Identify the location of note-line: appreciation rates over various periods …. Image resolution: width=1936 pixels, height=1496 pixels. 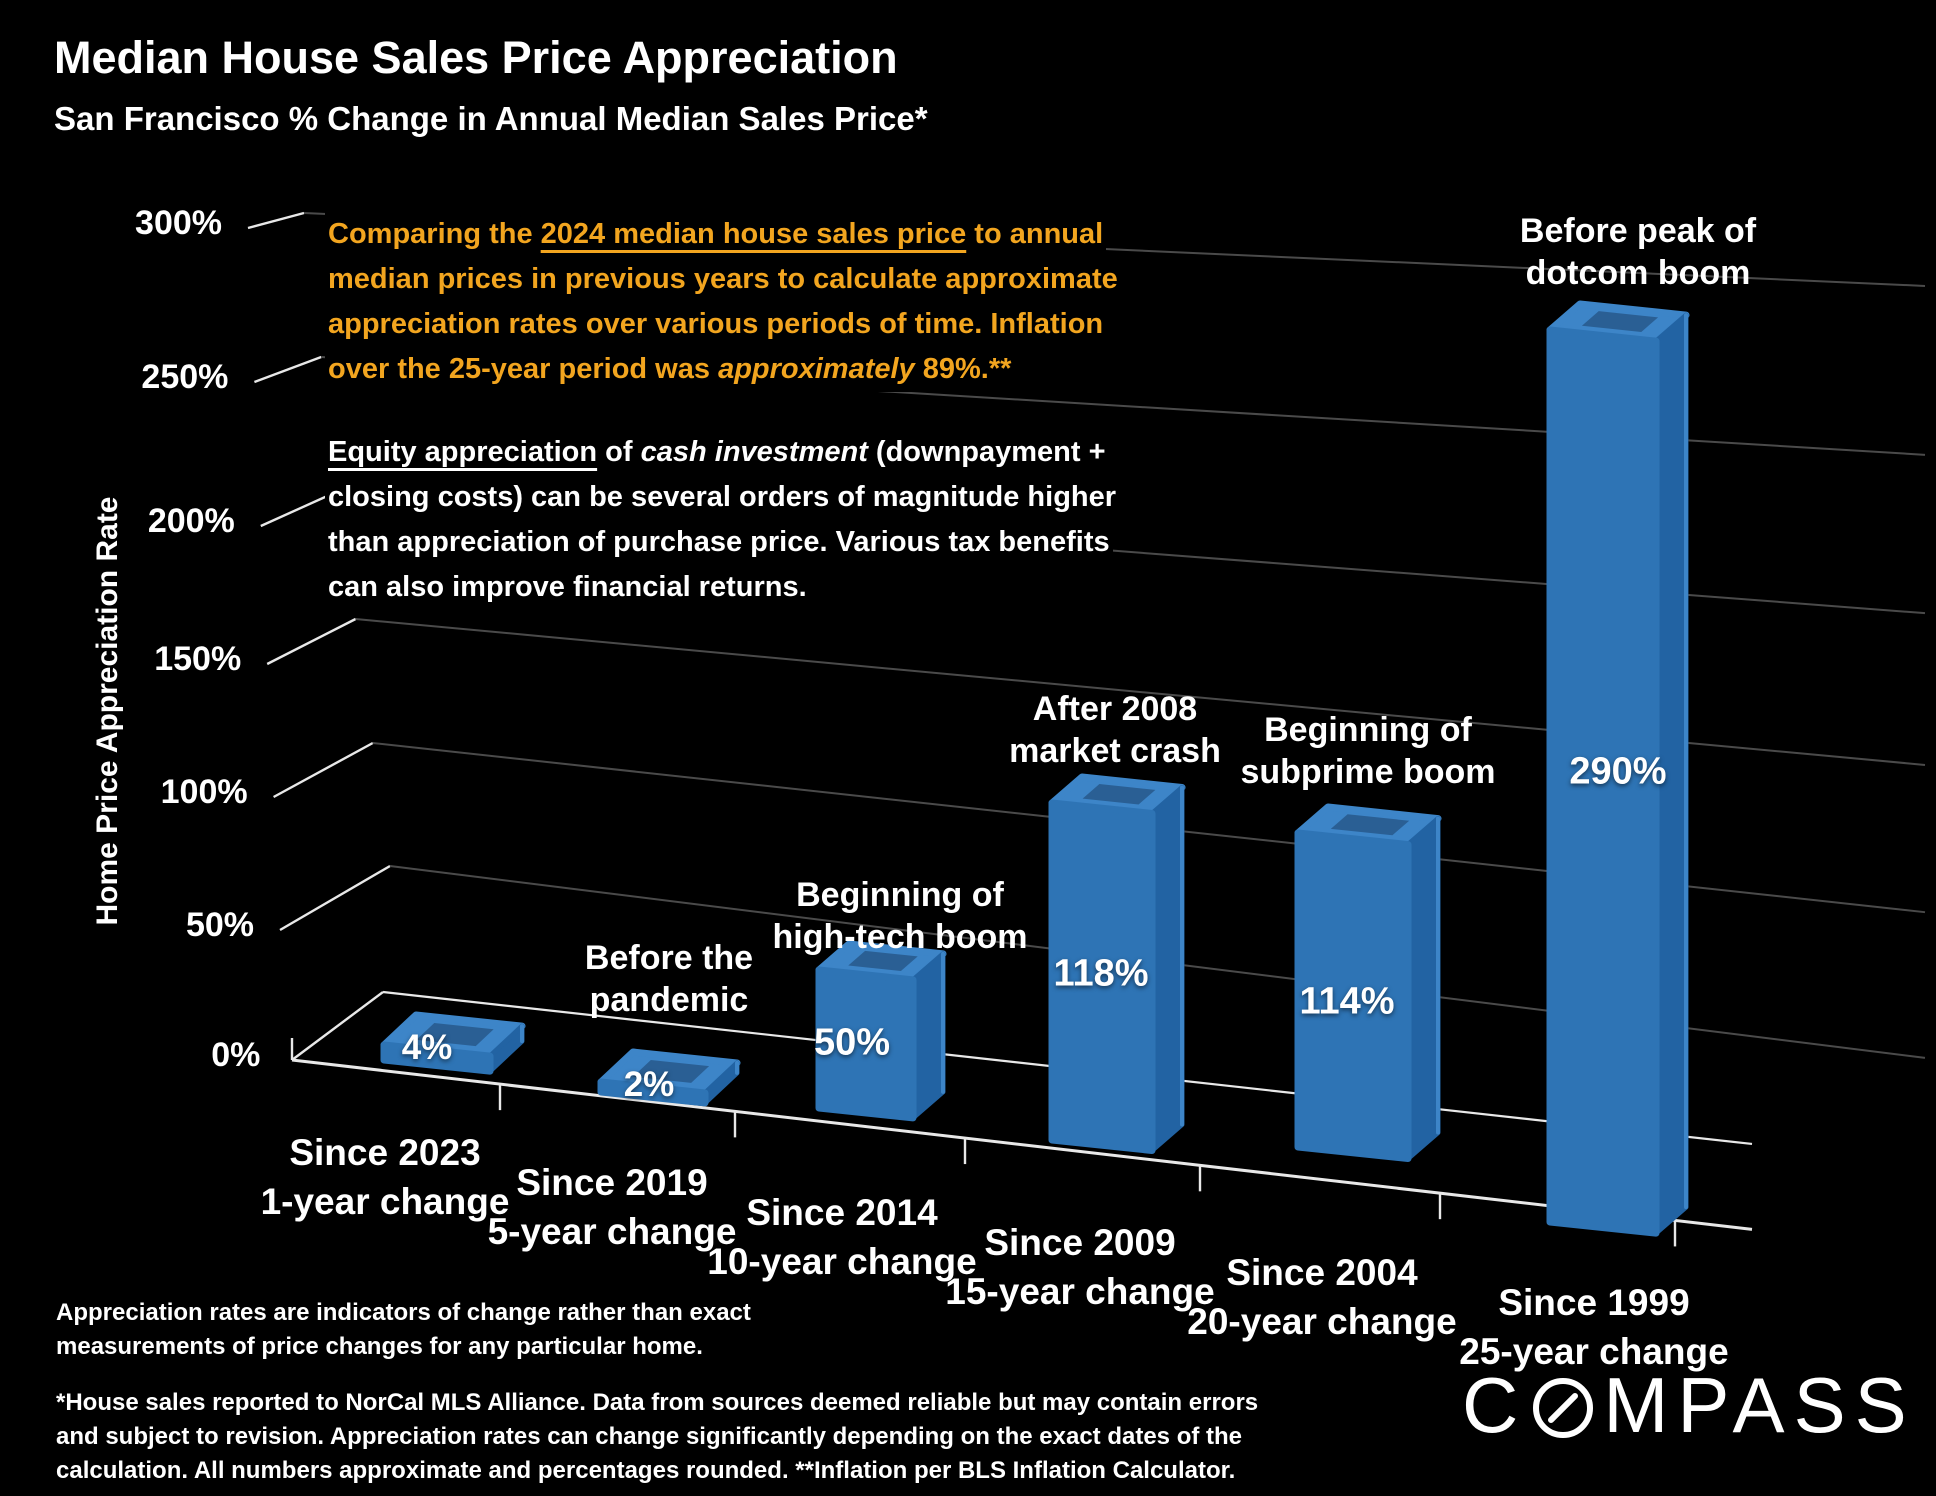
(716, 324).